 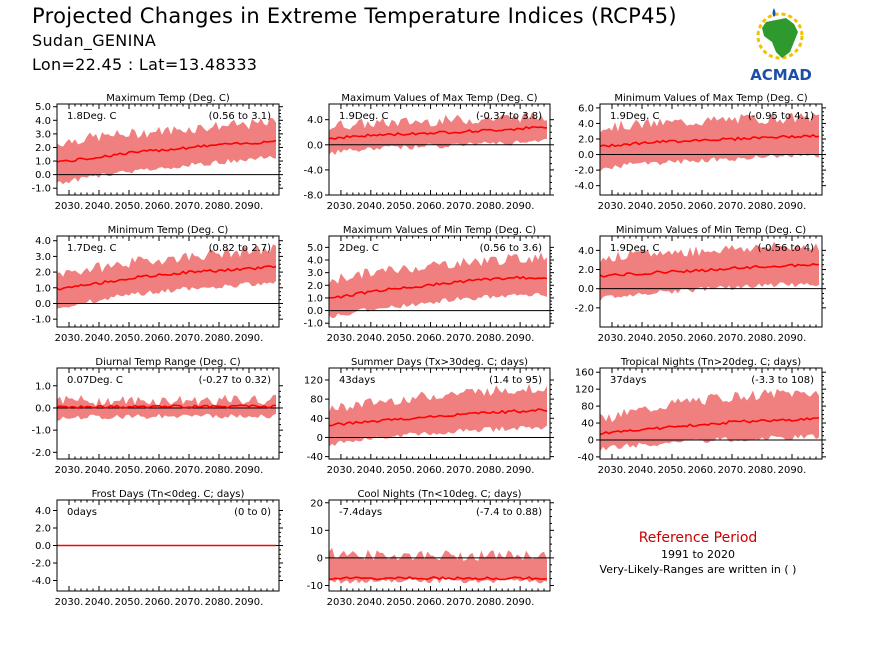 What do you see at coordinates (439, 98) in the screenshot?
I see `panel-title: Maximum Values of Max Temp (Deg. C)` at bounding box center [439, 98].